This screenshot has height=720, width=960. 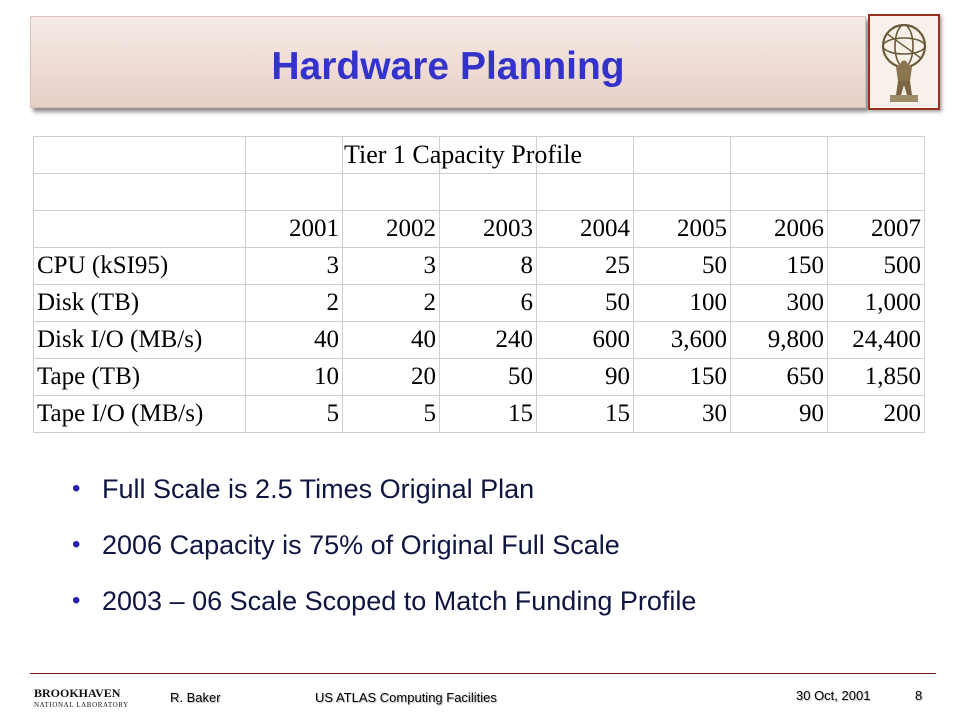 What do you see at coordinates (139, 340) in the screenshot?
I see `row-label: Disk I/O (MB/s)` at bounding box center [139, 340].